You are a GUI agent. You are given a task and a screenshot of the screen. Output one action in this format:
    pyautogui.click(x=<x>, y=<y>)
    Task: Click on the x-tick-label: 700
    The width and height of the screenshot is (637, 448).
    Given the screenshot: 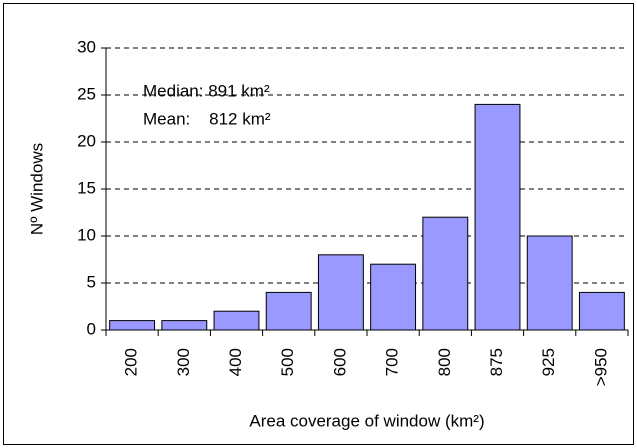 What is the action you would take?
    pyautogui.click(x=392, y=362)
    